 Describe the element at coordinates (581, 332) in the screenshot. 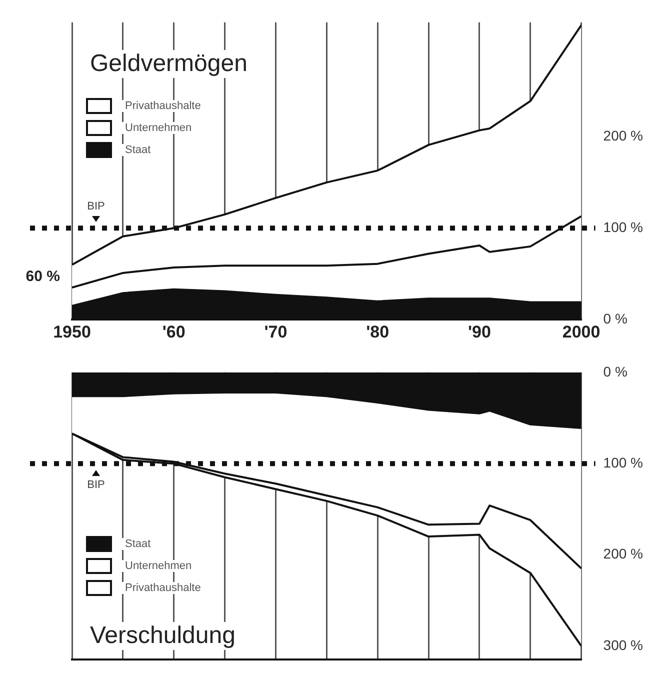

I see `x-tick-label: 2000` at that location.